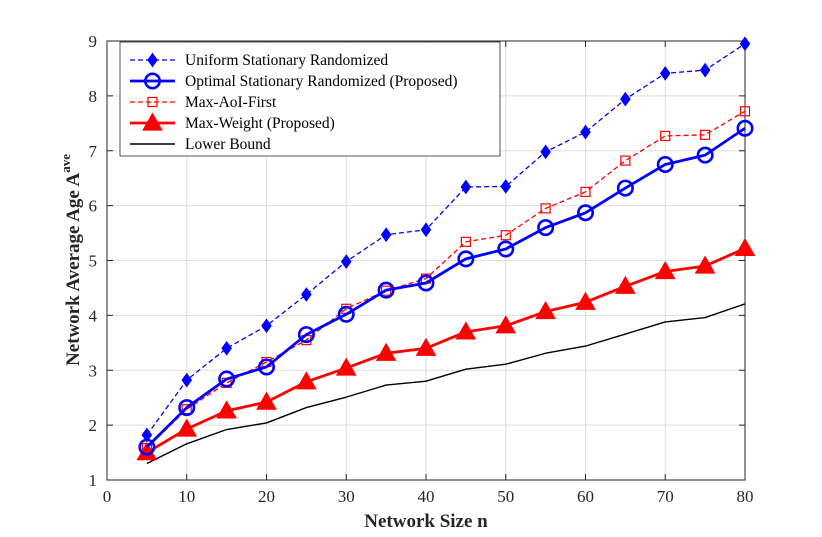 The width and height of the screenshot is (822, 537). Describe the element at coordinates (426, 496) in the screenshot. I see `x-tick-label: 40` at that location.